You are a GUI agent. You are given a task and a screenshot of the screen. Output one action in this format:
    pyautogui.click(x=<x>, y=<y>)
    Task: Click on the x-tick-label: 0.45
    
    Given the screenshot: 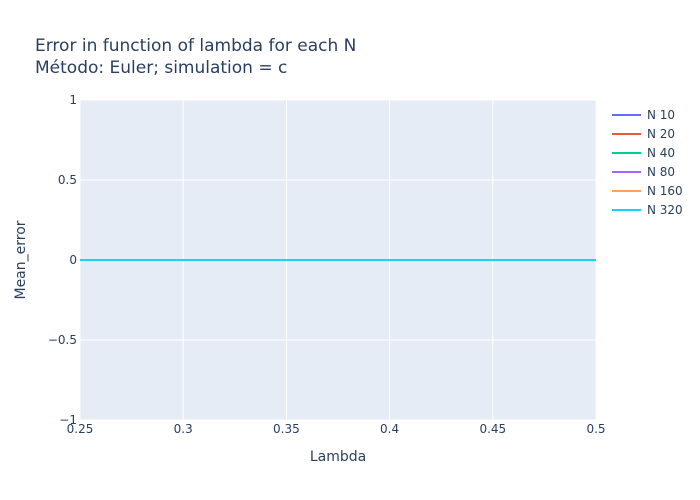 What is the action you would take?
    pyautogui.click(x=492, y=429)
    